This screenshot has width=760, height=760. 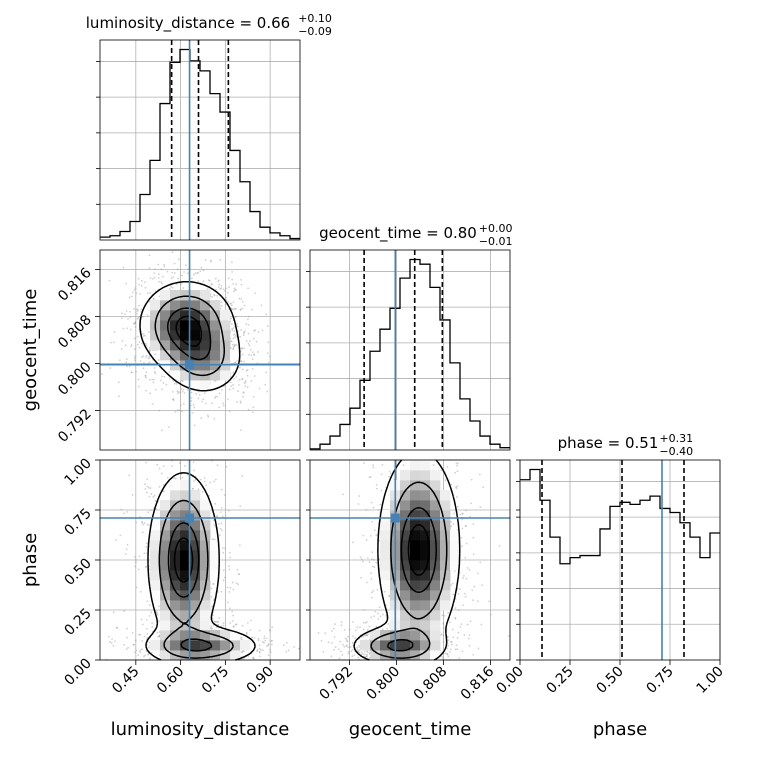 What do you see at coordinates (75, 332) in the screenshot?
I see `y-tick-label: 0.808` at bounding box center [75, 332].